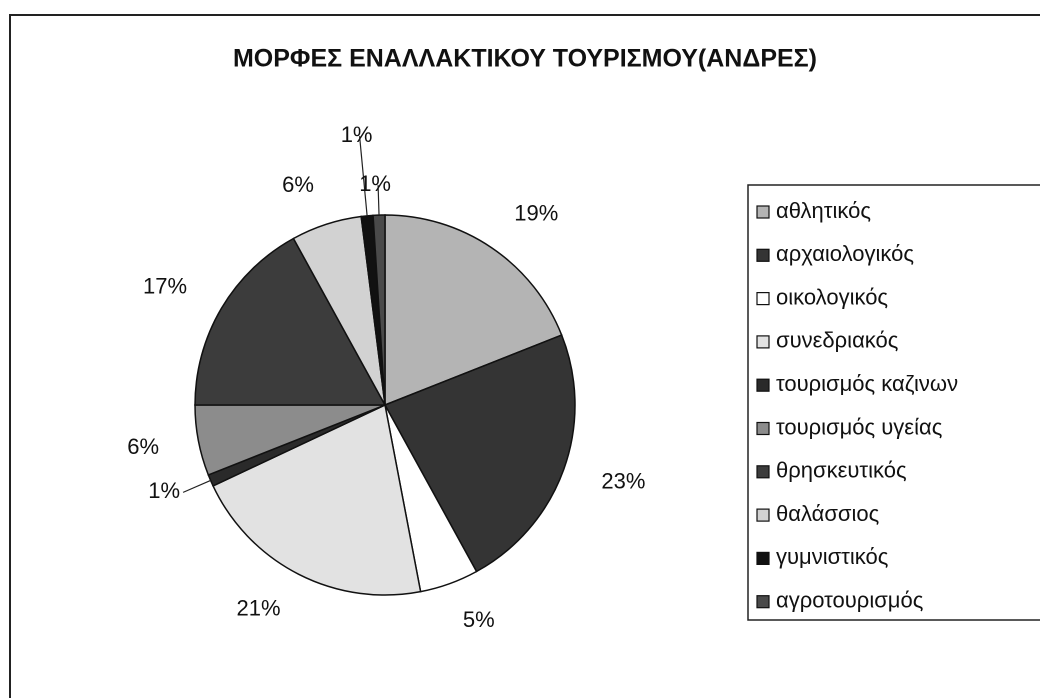  I want to click on chart-title: ΜΟΡΦΕΣ ΕΝΑΛΛΑΚΤΙΚΟΥ ΤΟΥΡΙΣΜΟΥ(ΑΝΔΡΕΣ), so click(525, 59).